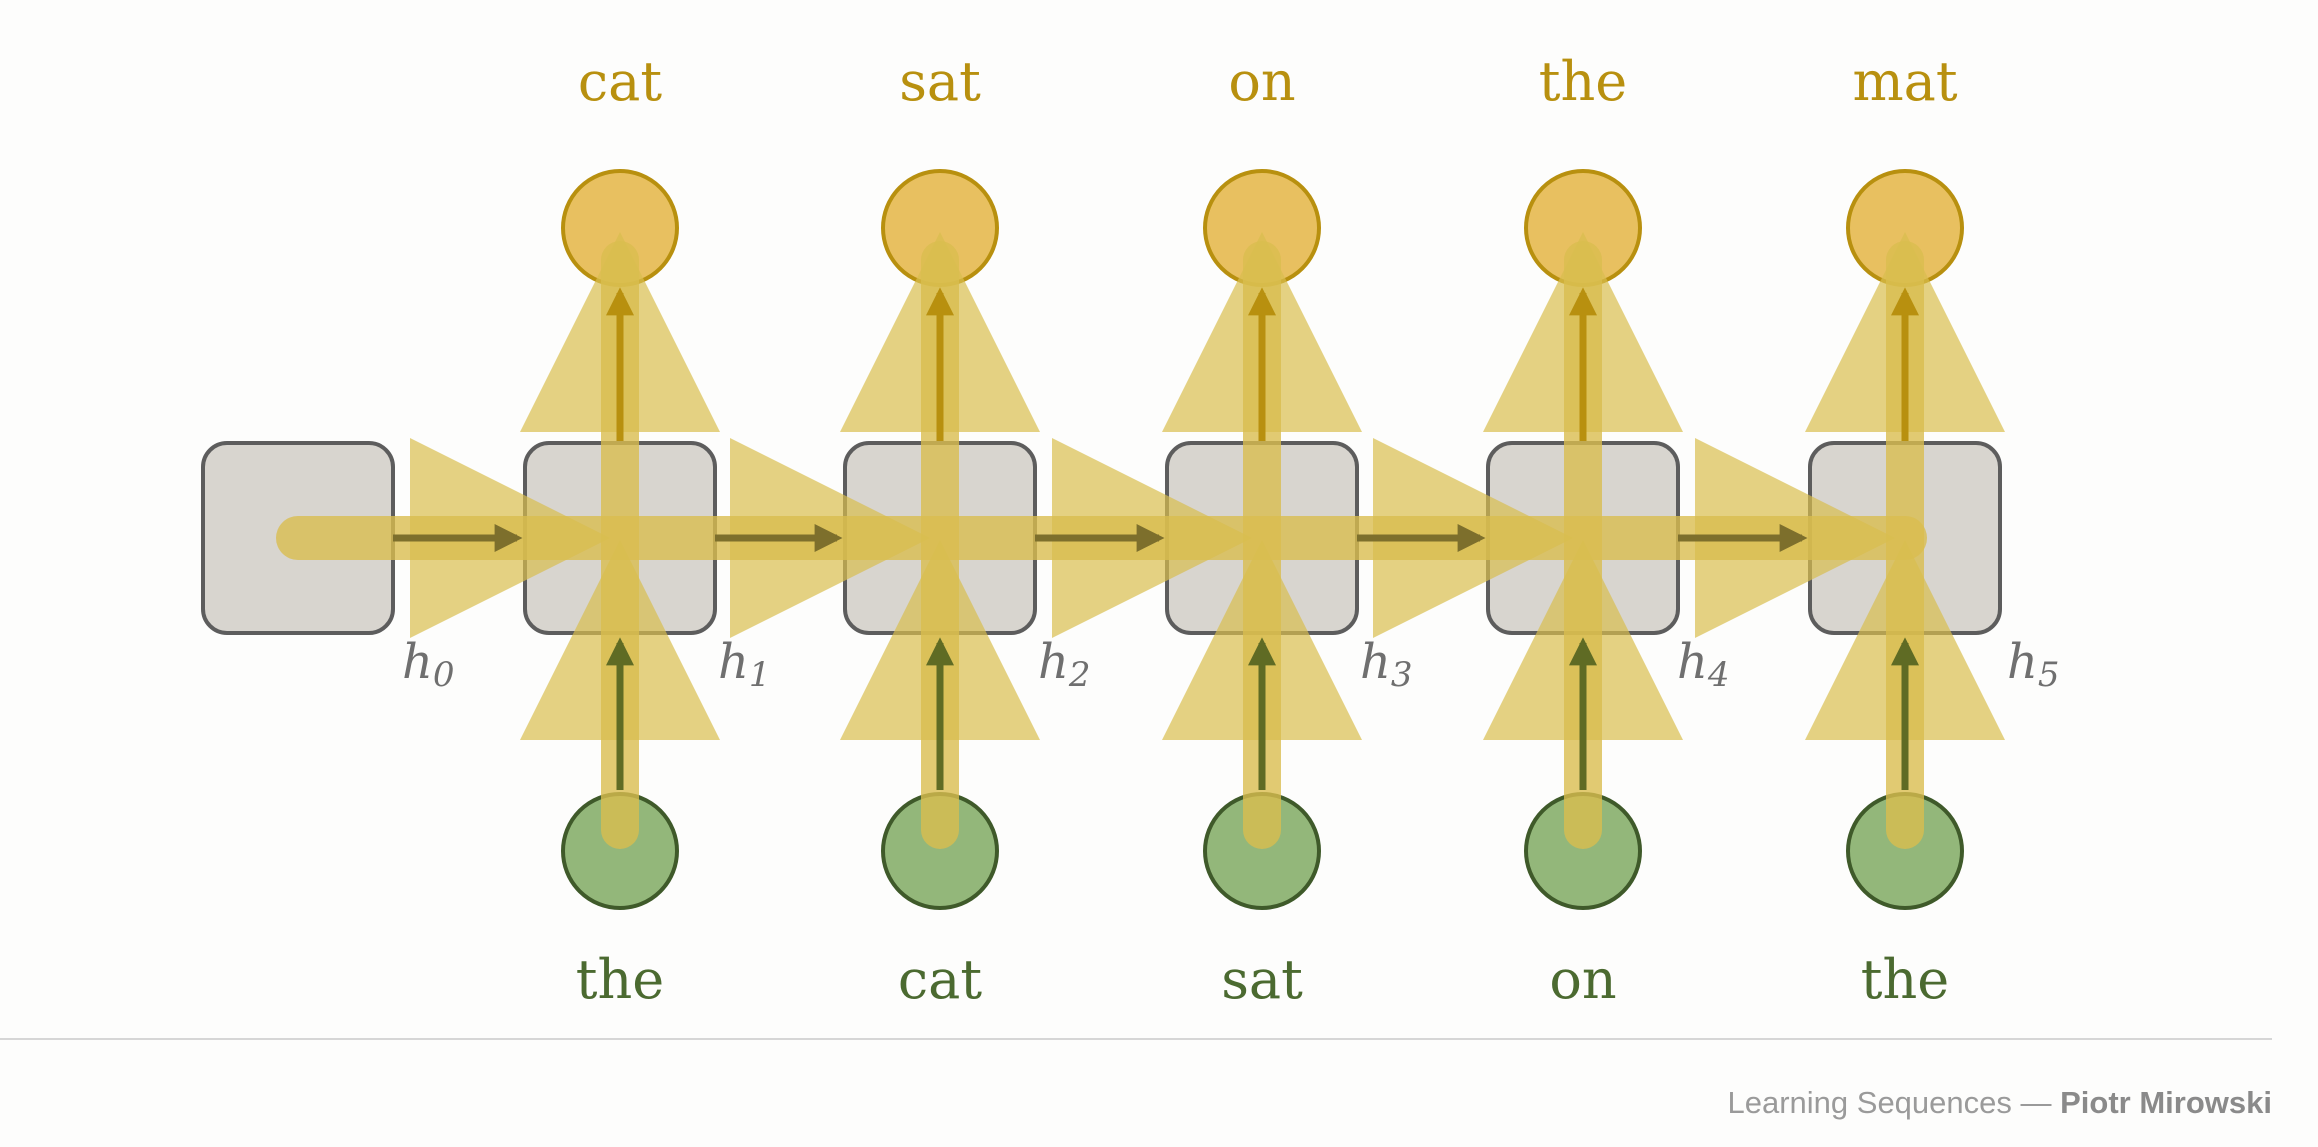 Image resolution: width=2318 pixels, height=1147 pixels. Describe the element at coordinates (444, 675) in the screenshot. I see `hidden-state-index: 0` at that location.